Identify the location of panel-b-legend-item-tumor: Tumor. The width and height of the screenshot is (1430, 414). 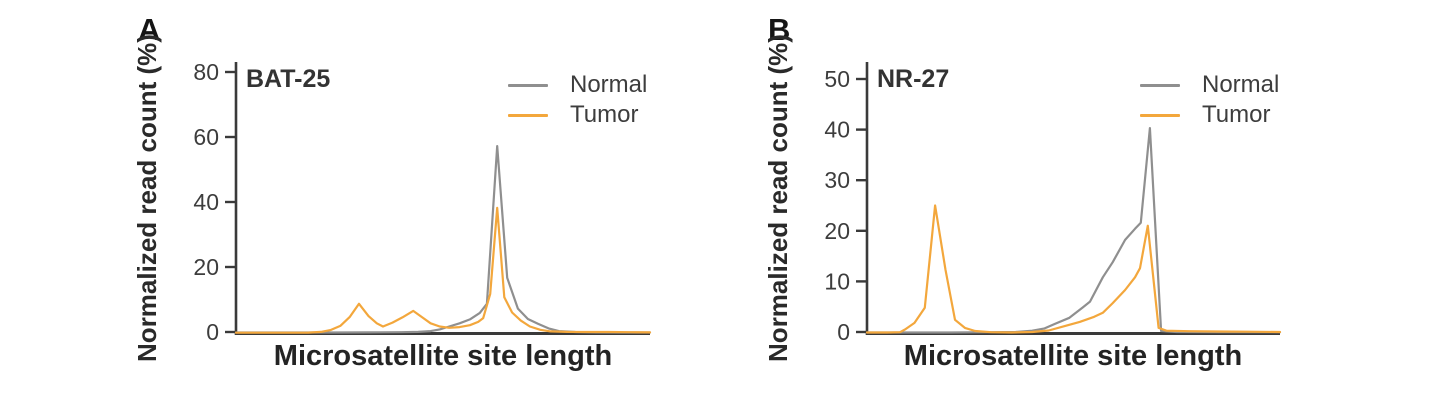
(1209, 115).